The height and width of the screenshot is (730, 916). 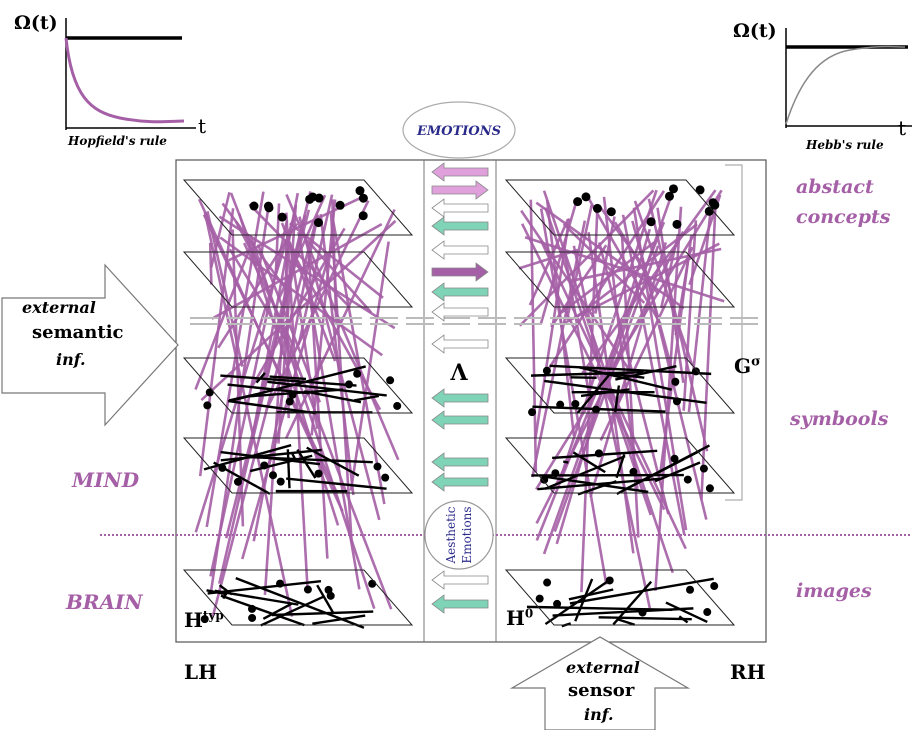 What do you see at coordinates (36, 23) in the screenshot?
I see `hopfield-omega-label: Ω(t)` at bounding box center [36, 23].